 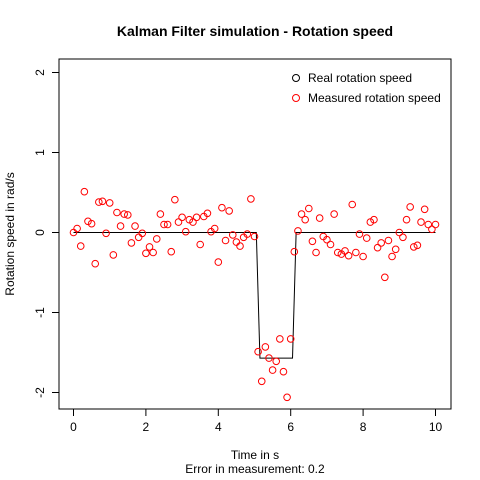 What do you see at coordinates (40, 312) in the screenshot?
I see `y-tick-label: -1` at bounding box center [40, 312].